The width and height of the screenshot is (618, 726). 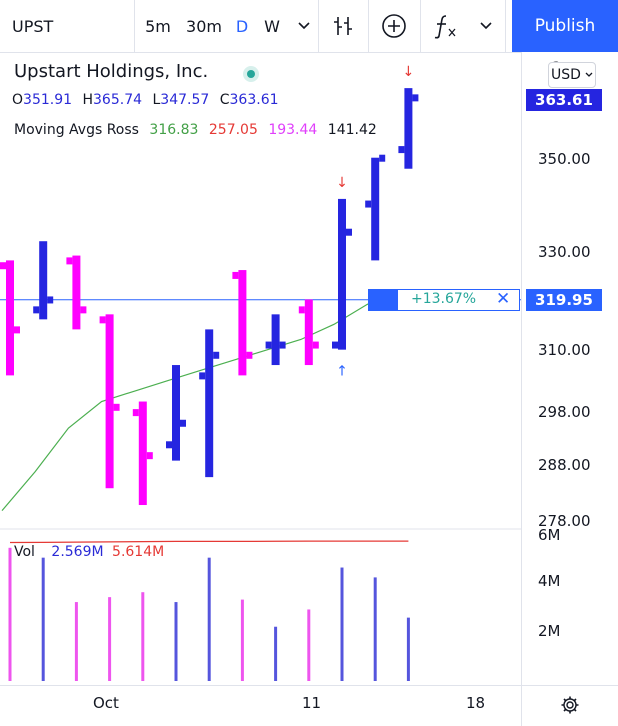 I want to click on volume-value: 2.569M, so click(x=77, y=552).